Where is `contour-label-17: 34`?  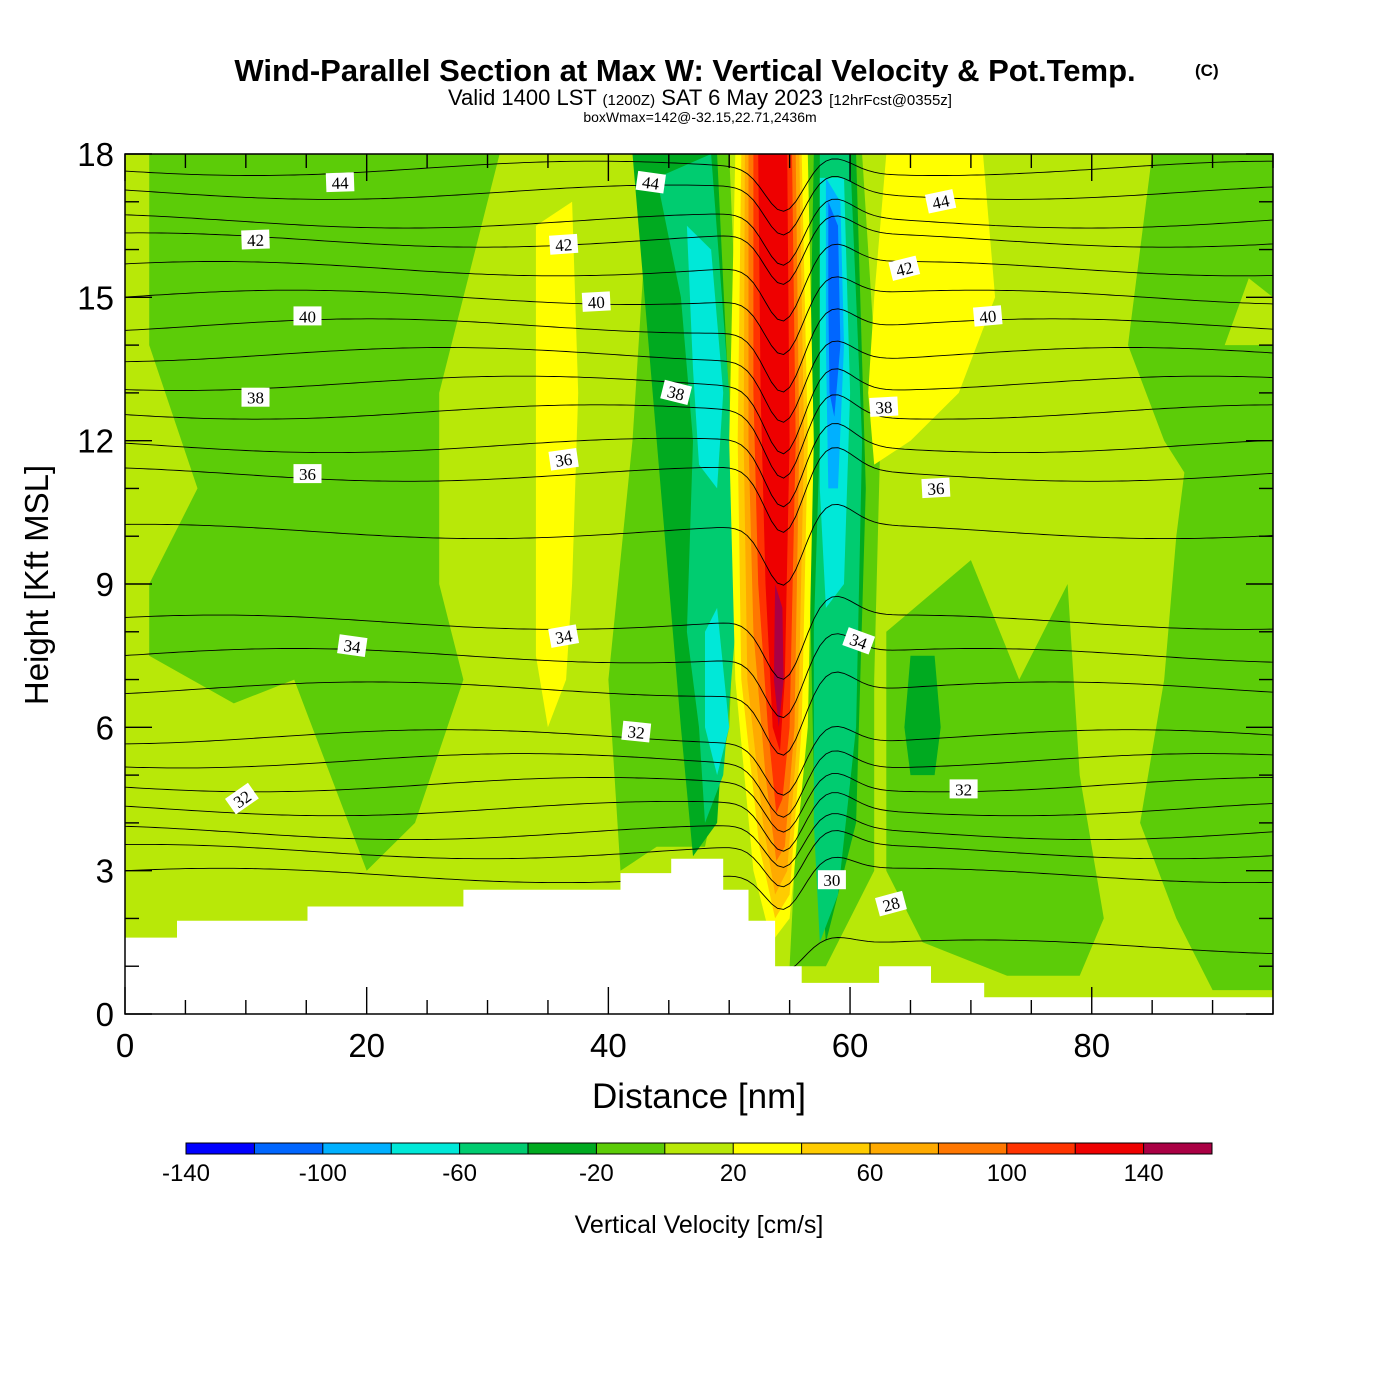
contour-label-17: 34 is located at coordinates (859, 641).